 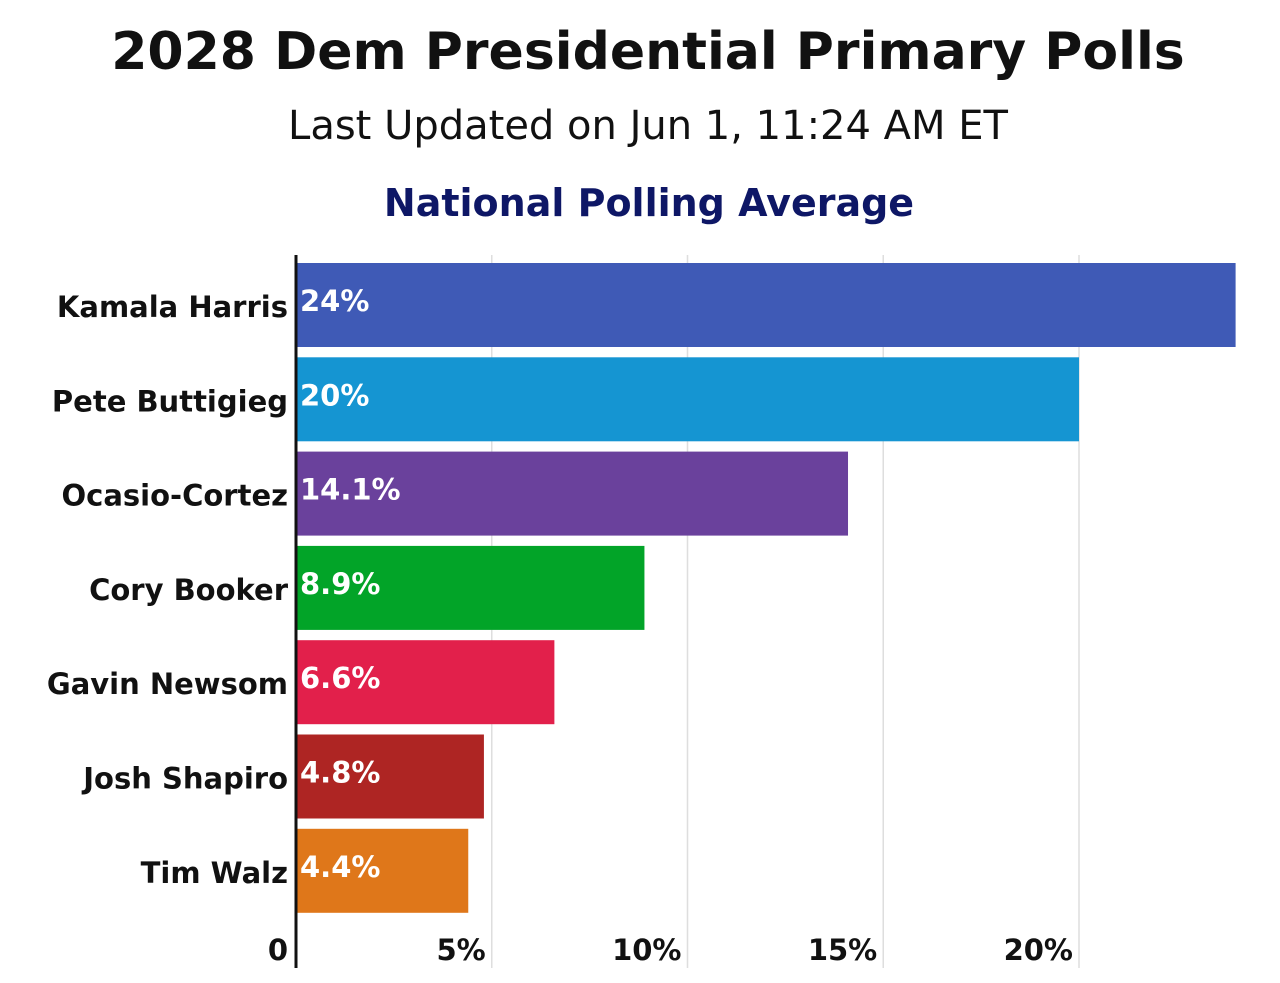 What do you see at coordinates (648, 52) in the screenshot?
I see `page-title: 2028 Dem Presidential Primary Polls` at bounding box center [648, 52].